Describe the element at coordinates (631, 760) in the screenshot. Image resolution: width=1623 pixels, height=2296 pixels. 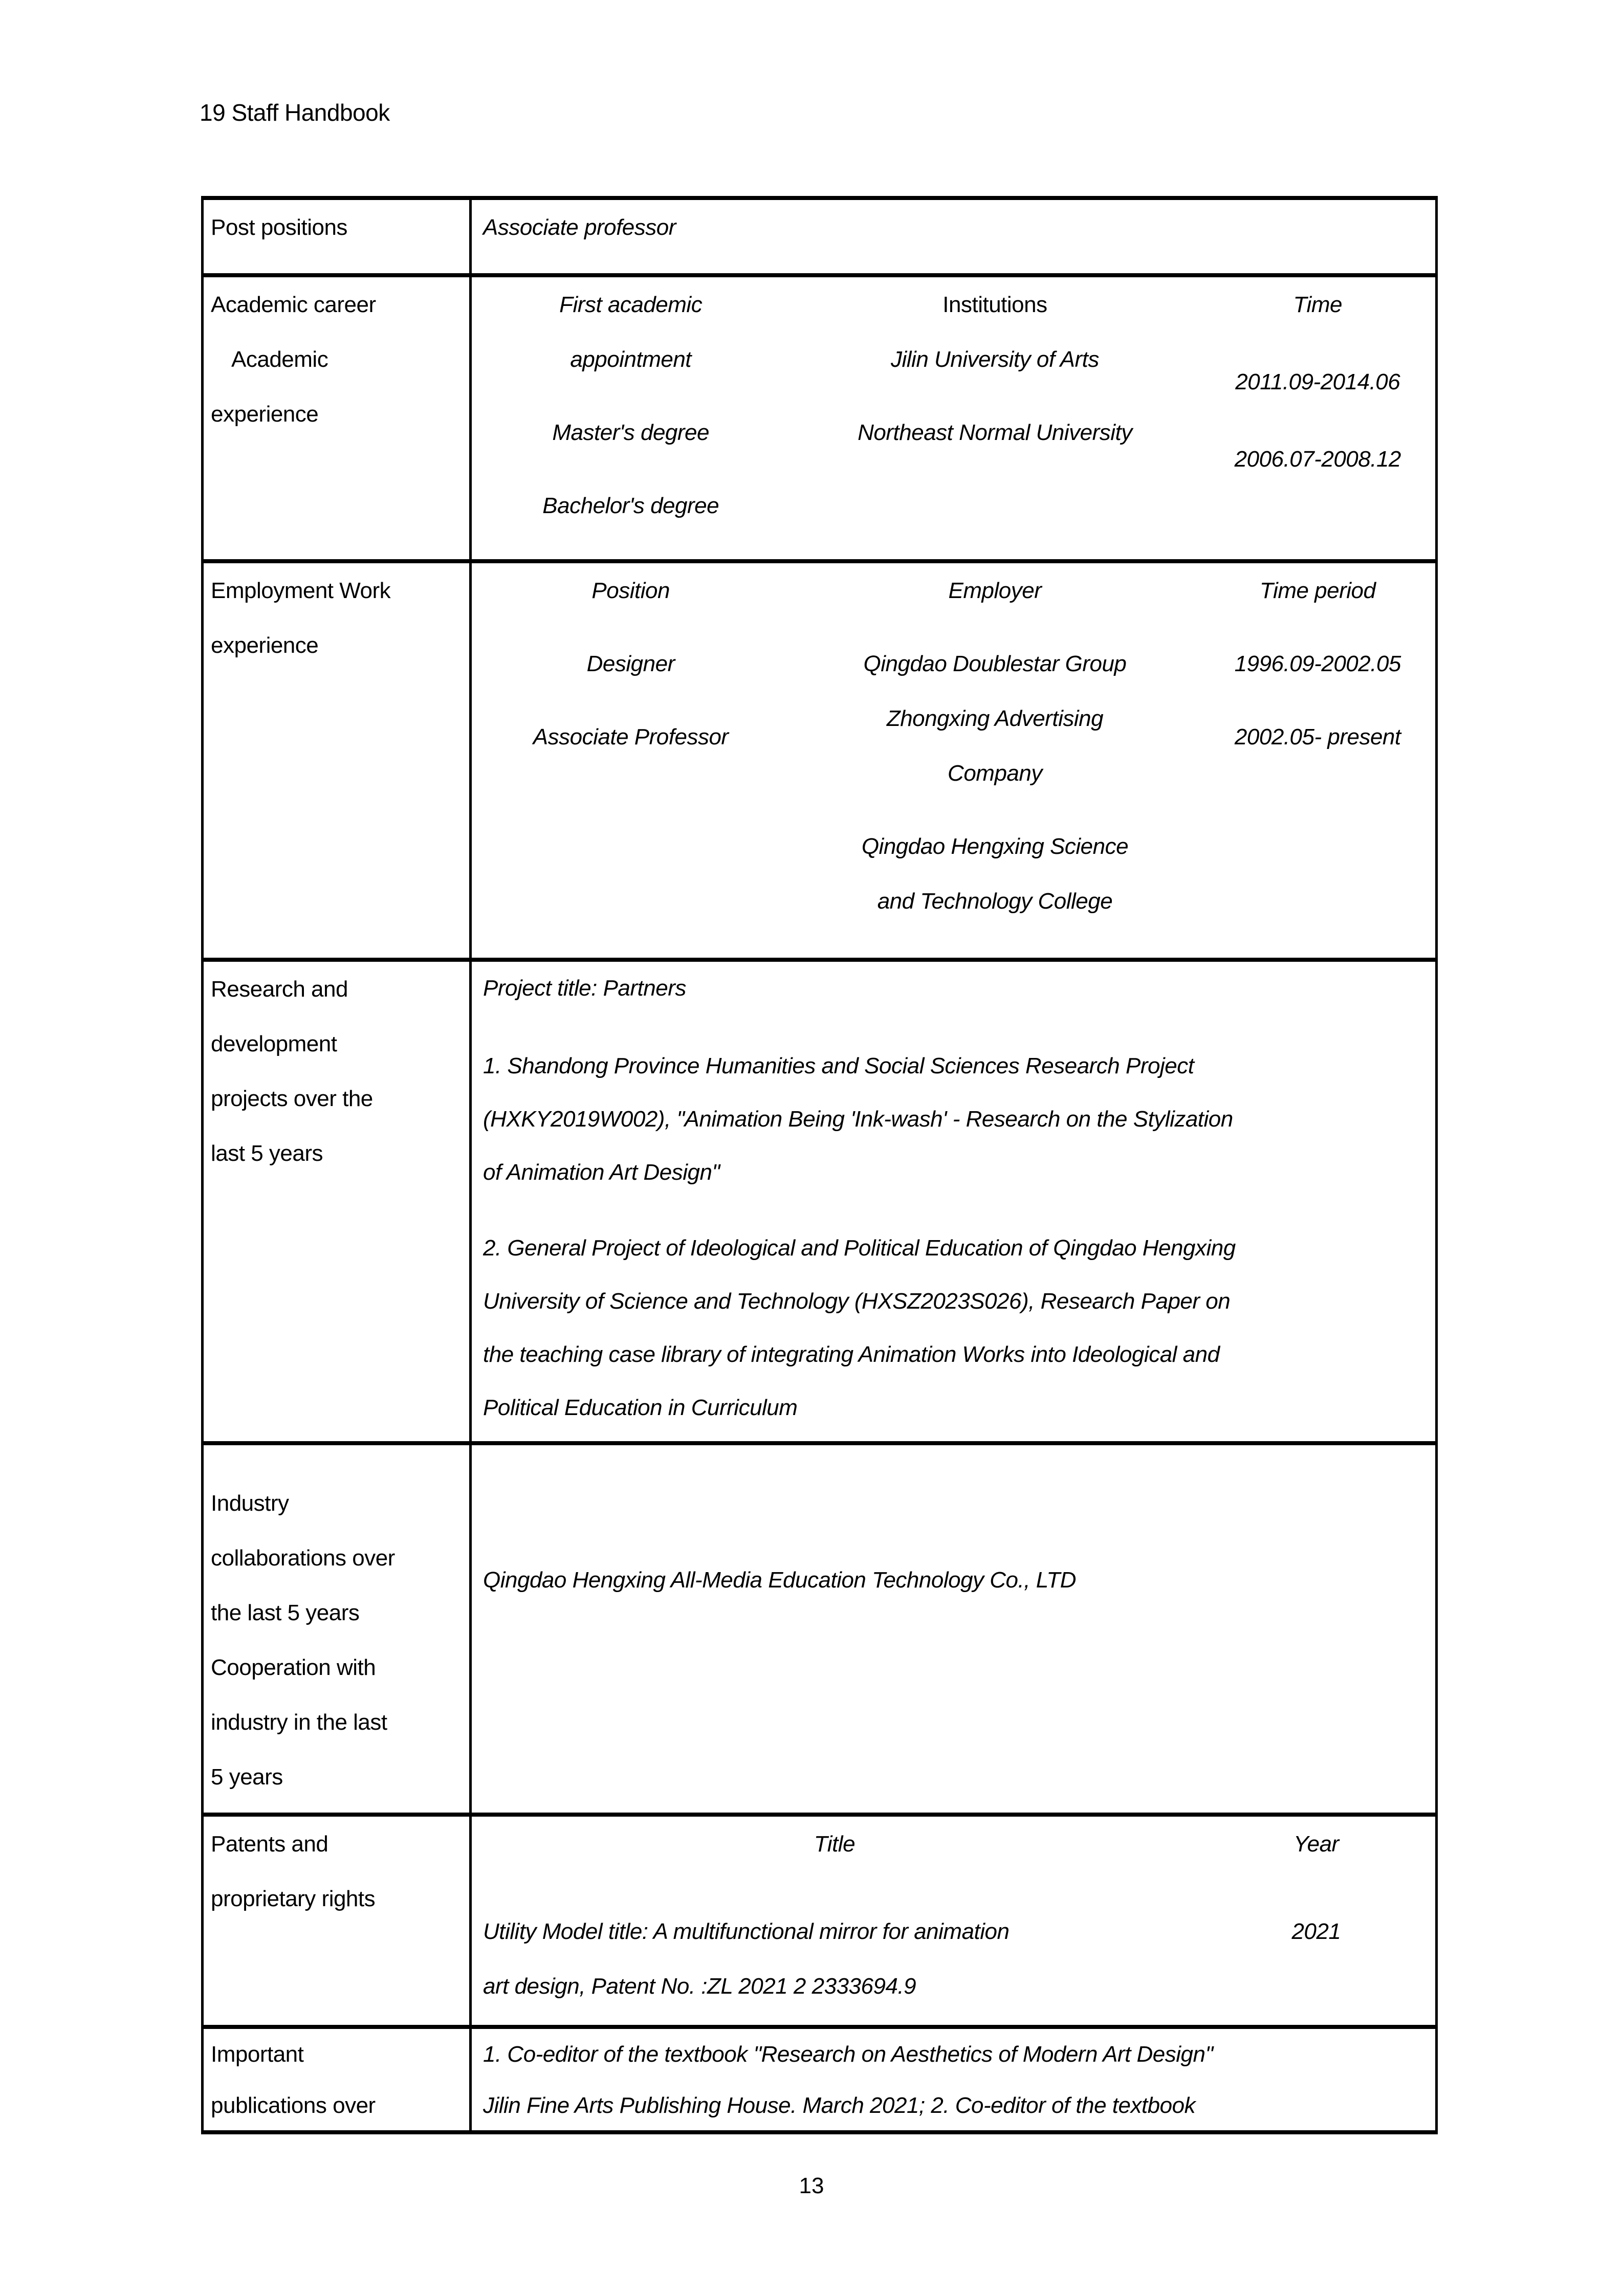
I see `position-column: Position Designer Associate Professor` at that location.